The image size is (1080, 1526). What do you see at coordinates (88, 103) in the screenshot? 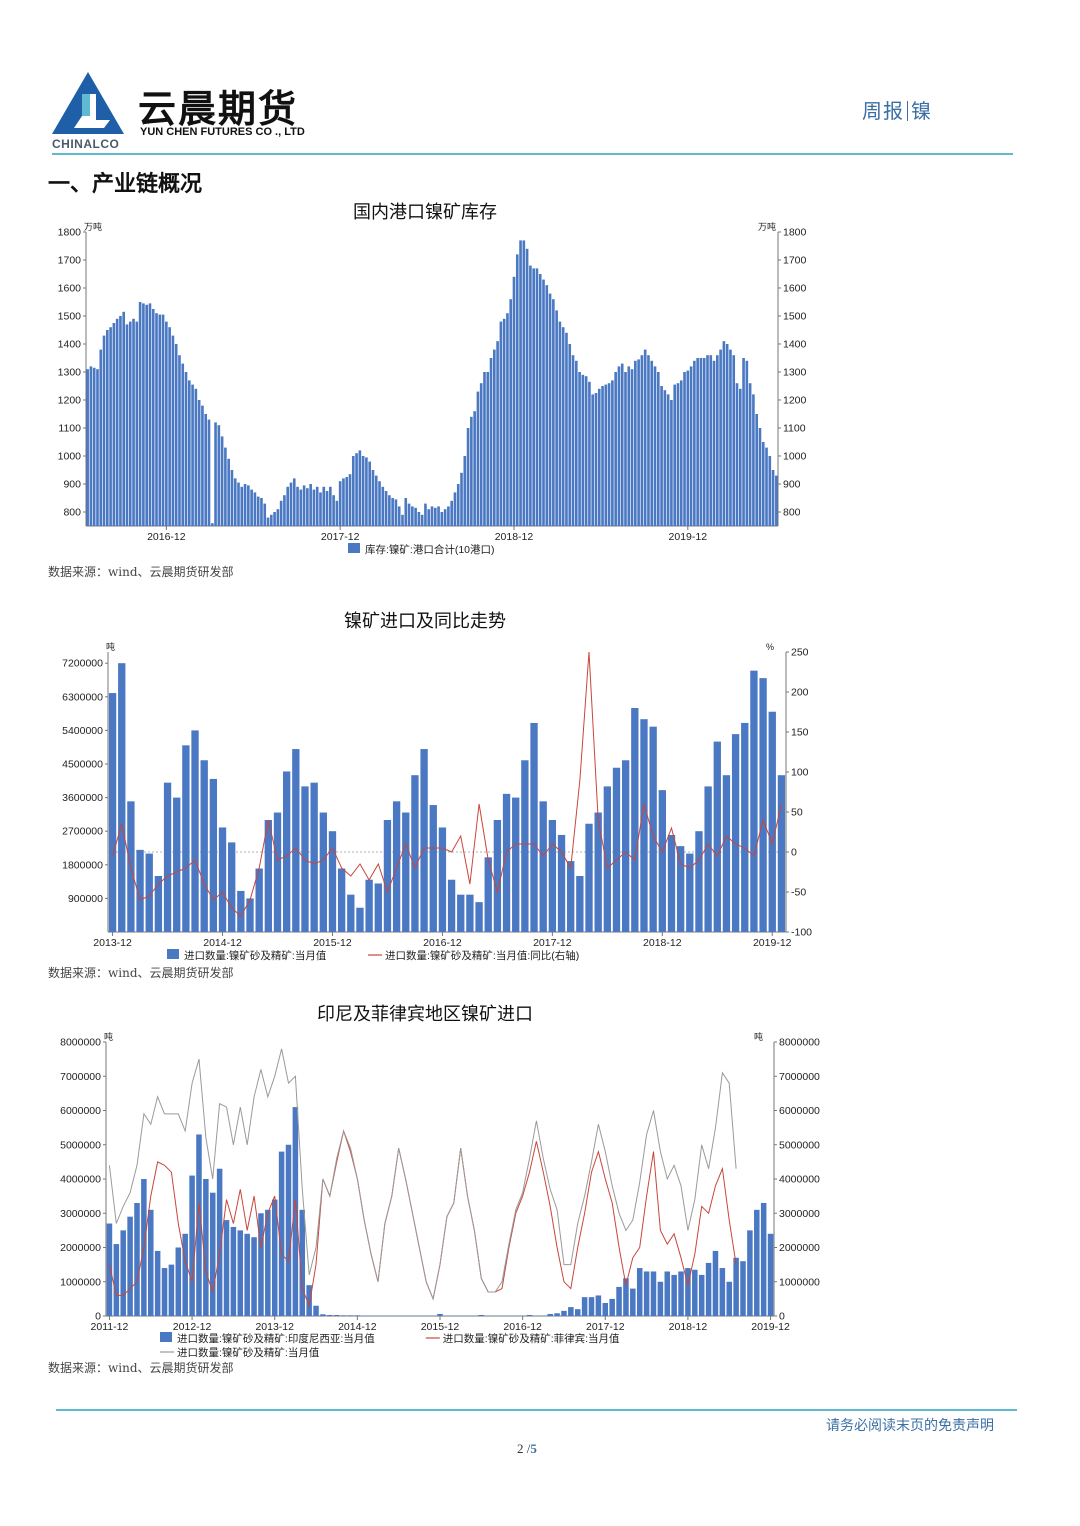
I see `company-logo-icon` at bounding box center [88, 103].